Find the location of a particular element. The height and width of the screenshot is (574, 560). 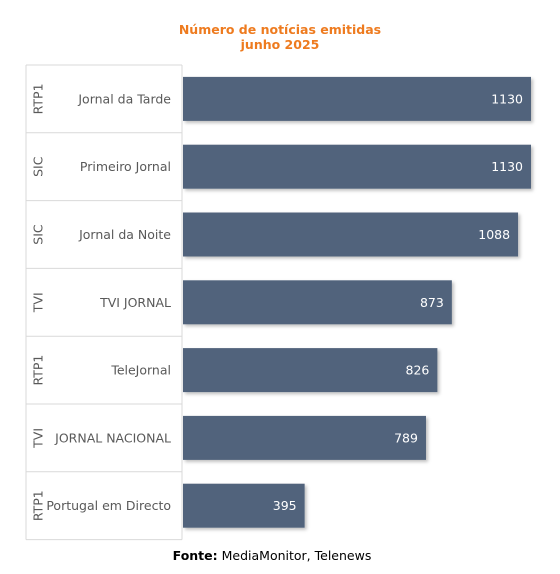

data-label: 826 is located at coordinates (418, 370).